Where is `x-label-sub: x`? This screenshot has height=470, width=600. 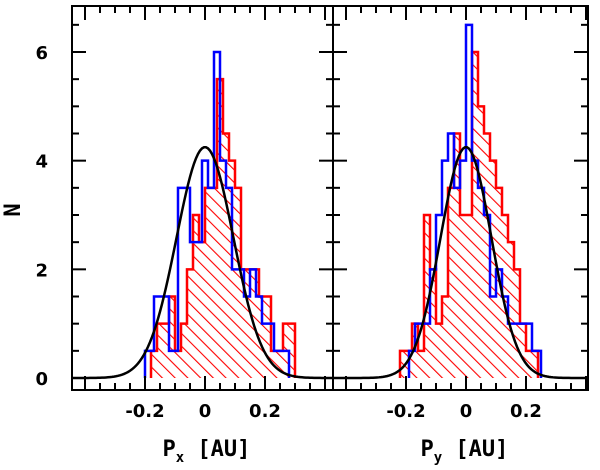
x-label-sub: x is located at coordinates (180, 458).